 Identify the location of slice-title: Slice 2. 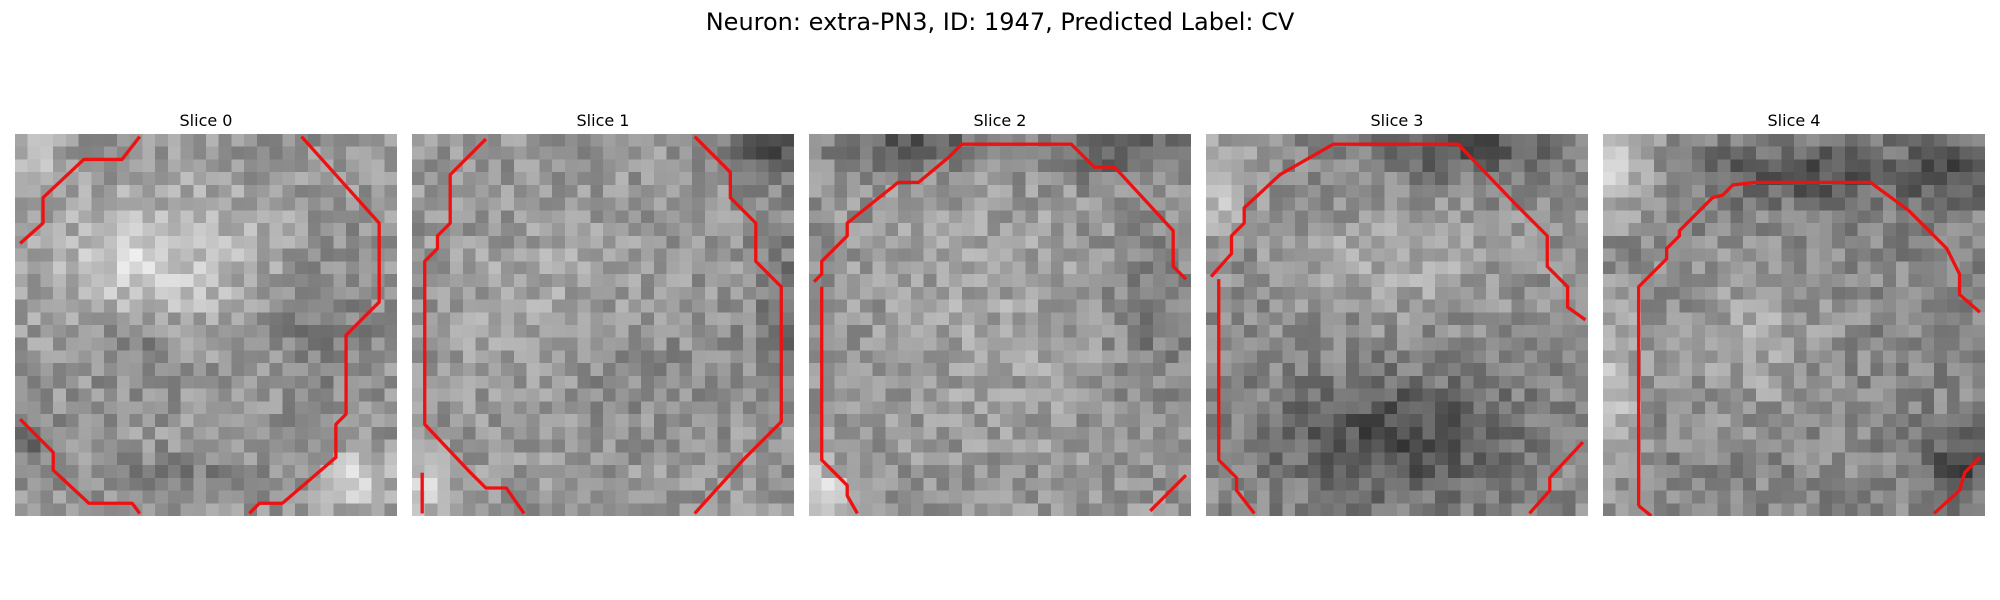
(1000, 120).